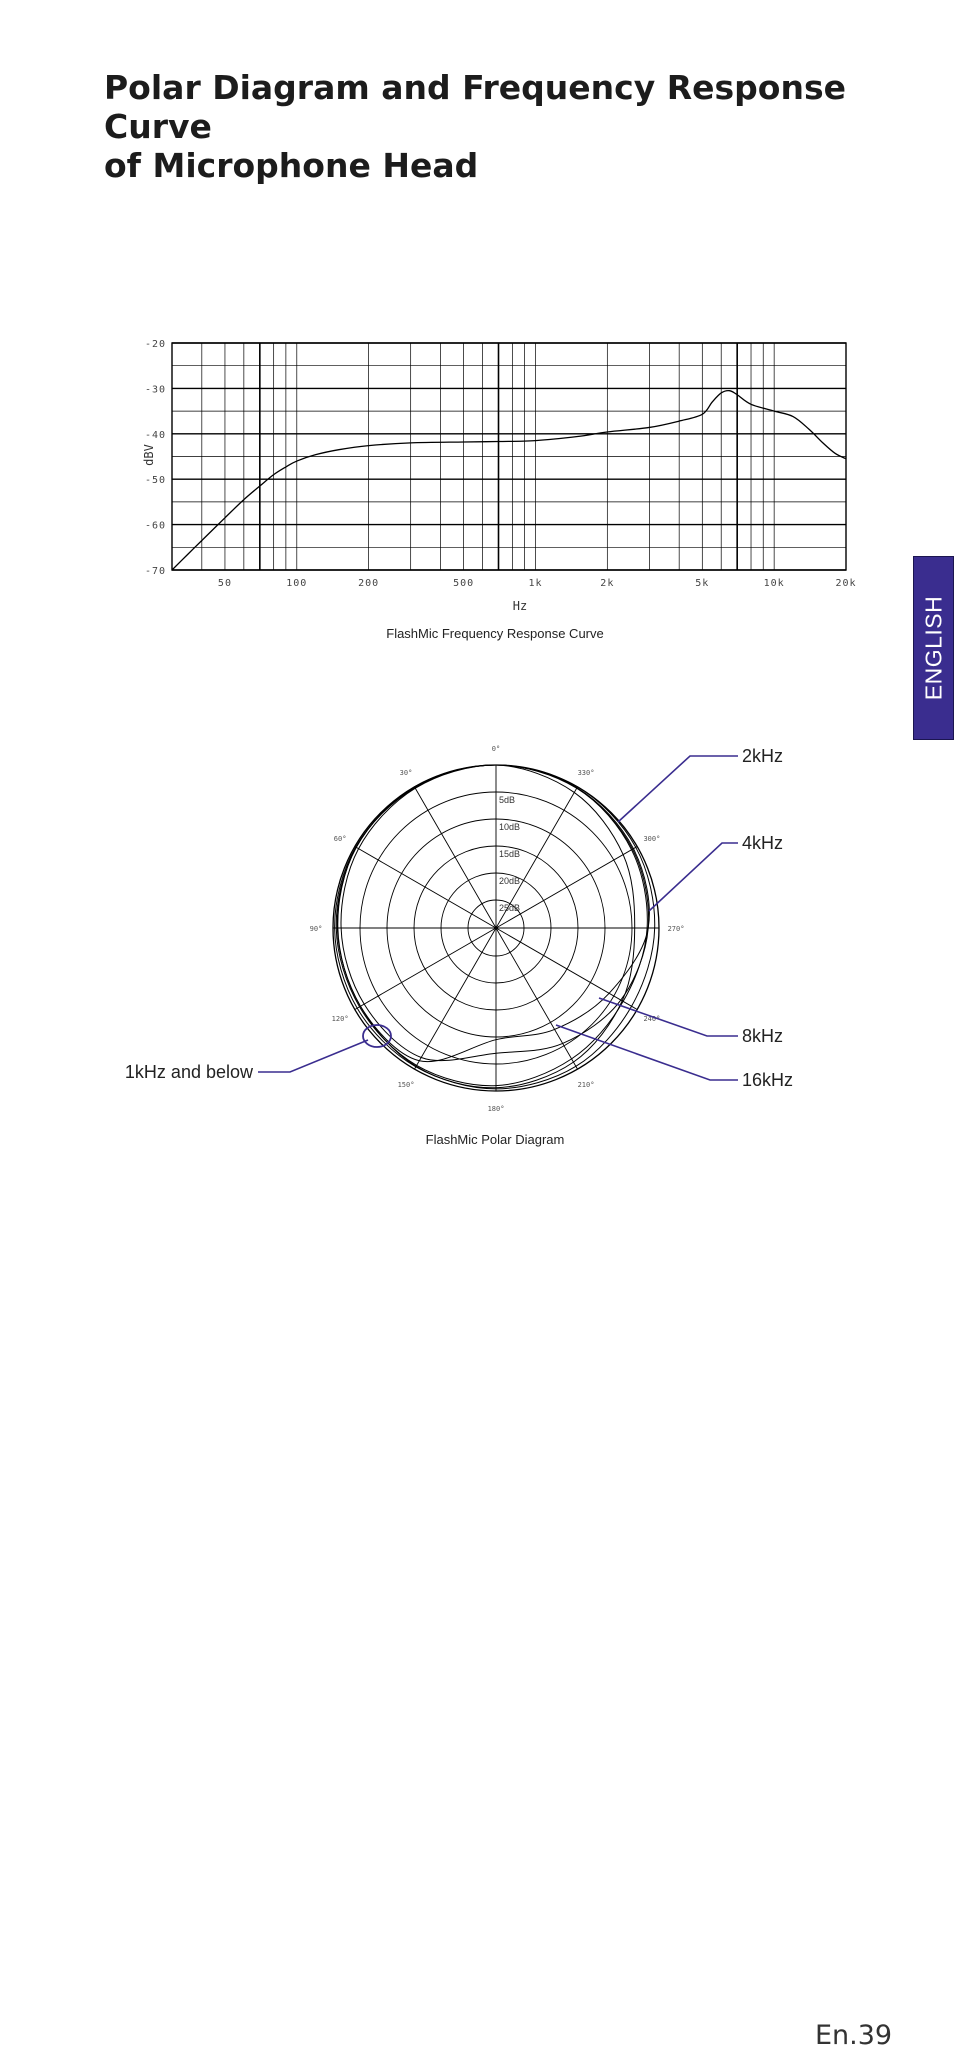 Image resolution: width=954 pixels, height=2058 pixels. Describe the element at coordinates (535, 583) in the screenshot. I see `freq-x-tick-label: 1k` at that location.